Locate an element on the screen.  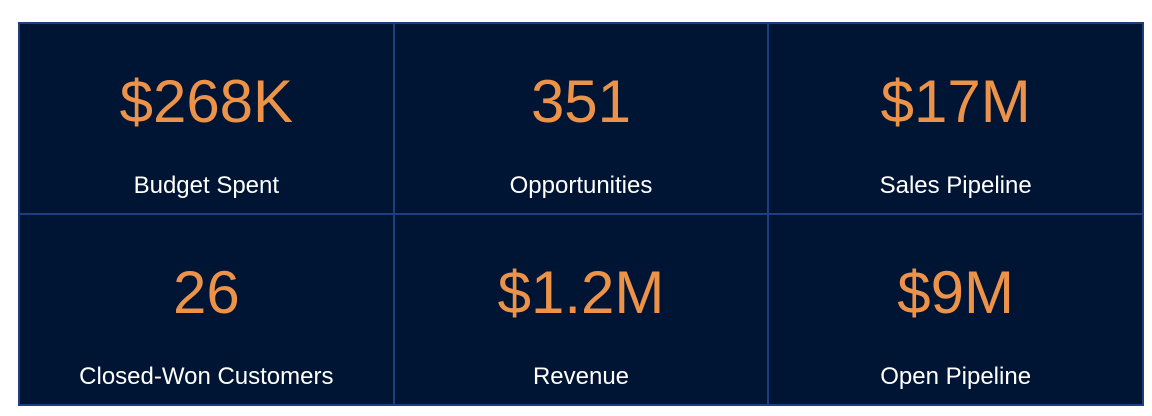
kpi-tile: 26 Closed-Won Customers is located at coordinates (206, 309).